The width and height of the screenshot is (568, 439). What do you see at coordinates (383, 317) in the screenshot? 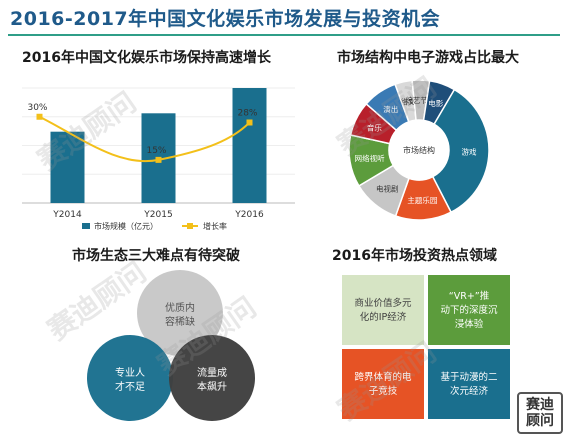
I see `hotspot-label-line: 化的IP经济` at bounding box center [383, 317].